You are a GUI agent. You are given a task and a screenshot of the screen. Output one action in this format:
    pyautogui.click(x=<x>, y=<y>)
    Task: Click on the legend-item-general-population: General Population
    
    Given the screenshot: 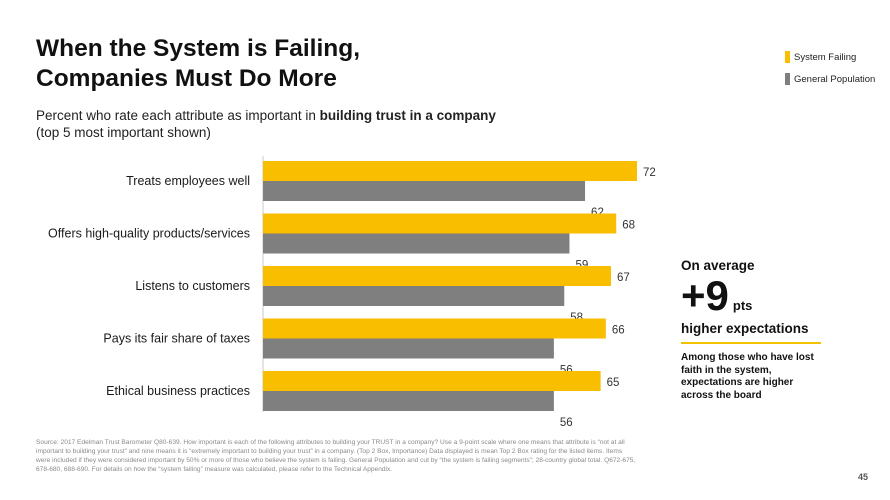 What is the action you would take?
    pyautogui.click(x=830, y=79)
    